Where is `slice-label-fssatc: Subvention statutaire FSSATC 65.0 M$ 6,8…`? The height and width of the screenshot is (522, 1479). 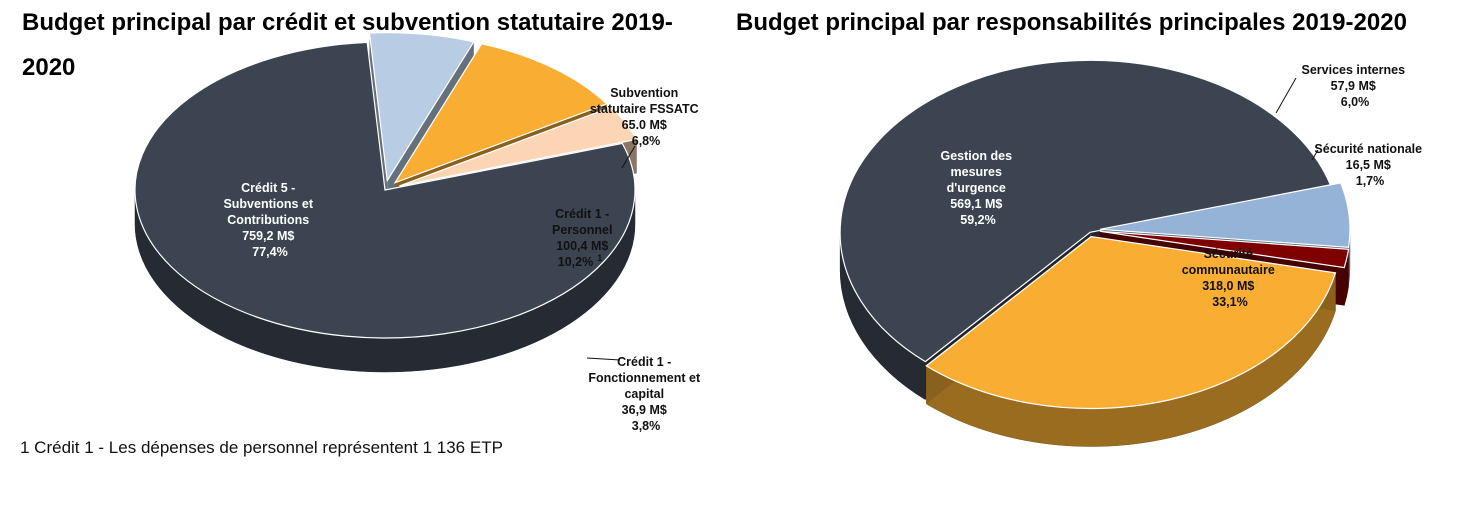 slice-label-fssatc: Subvention statutaire FSSATC 65.0 M$ 6,8… is located at coordinates (646, 117).